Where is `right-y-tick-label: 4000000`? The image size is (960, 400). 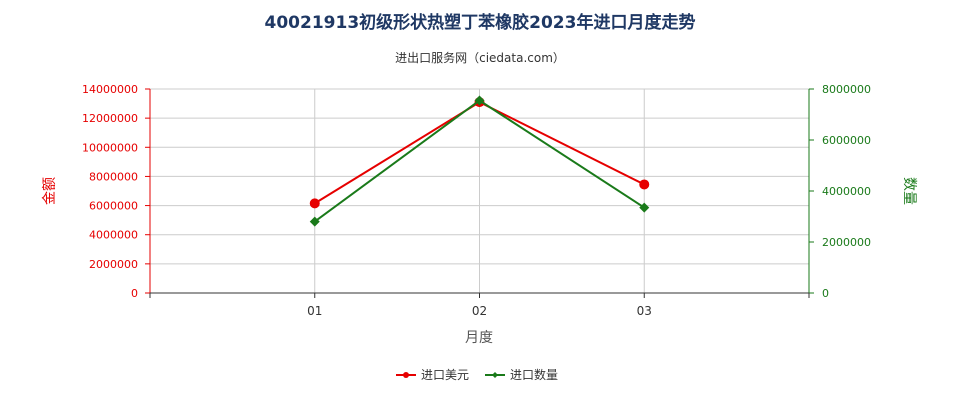 right-y-tick-label: 4000000 is located at coordinates (846, 191).